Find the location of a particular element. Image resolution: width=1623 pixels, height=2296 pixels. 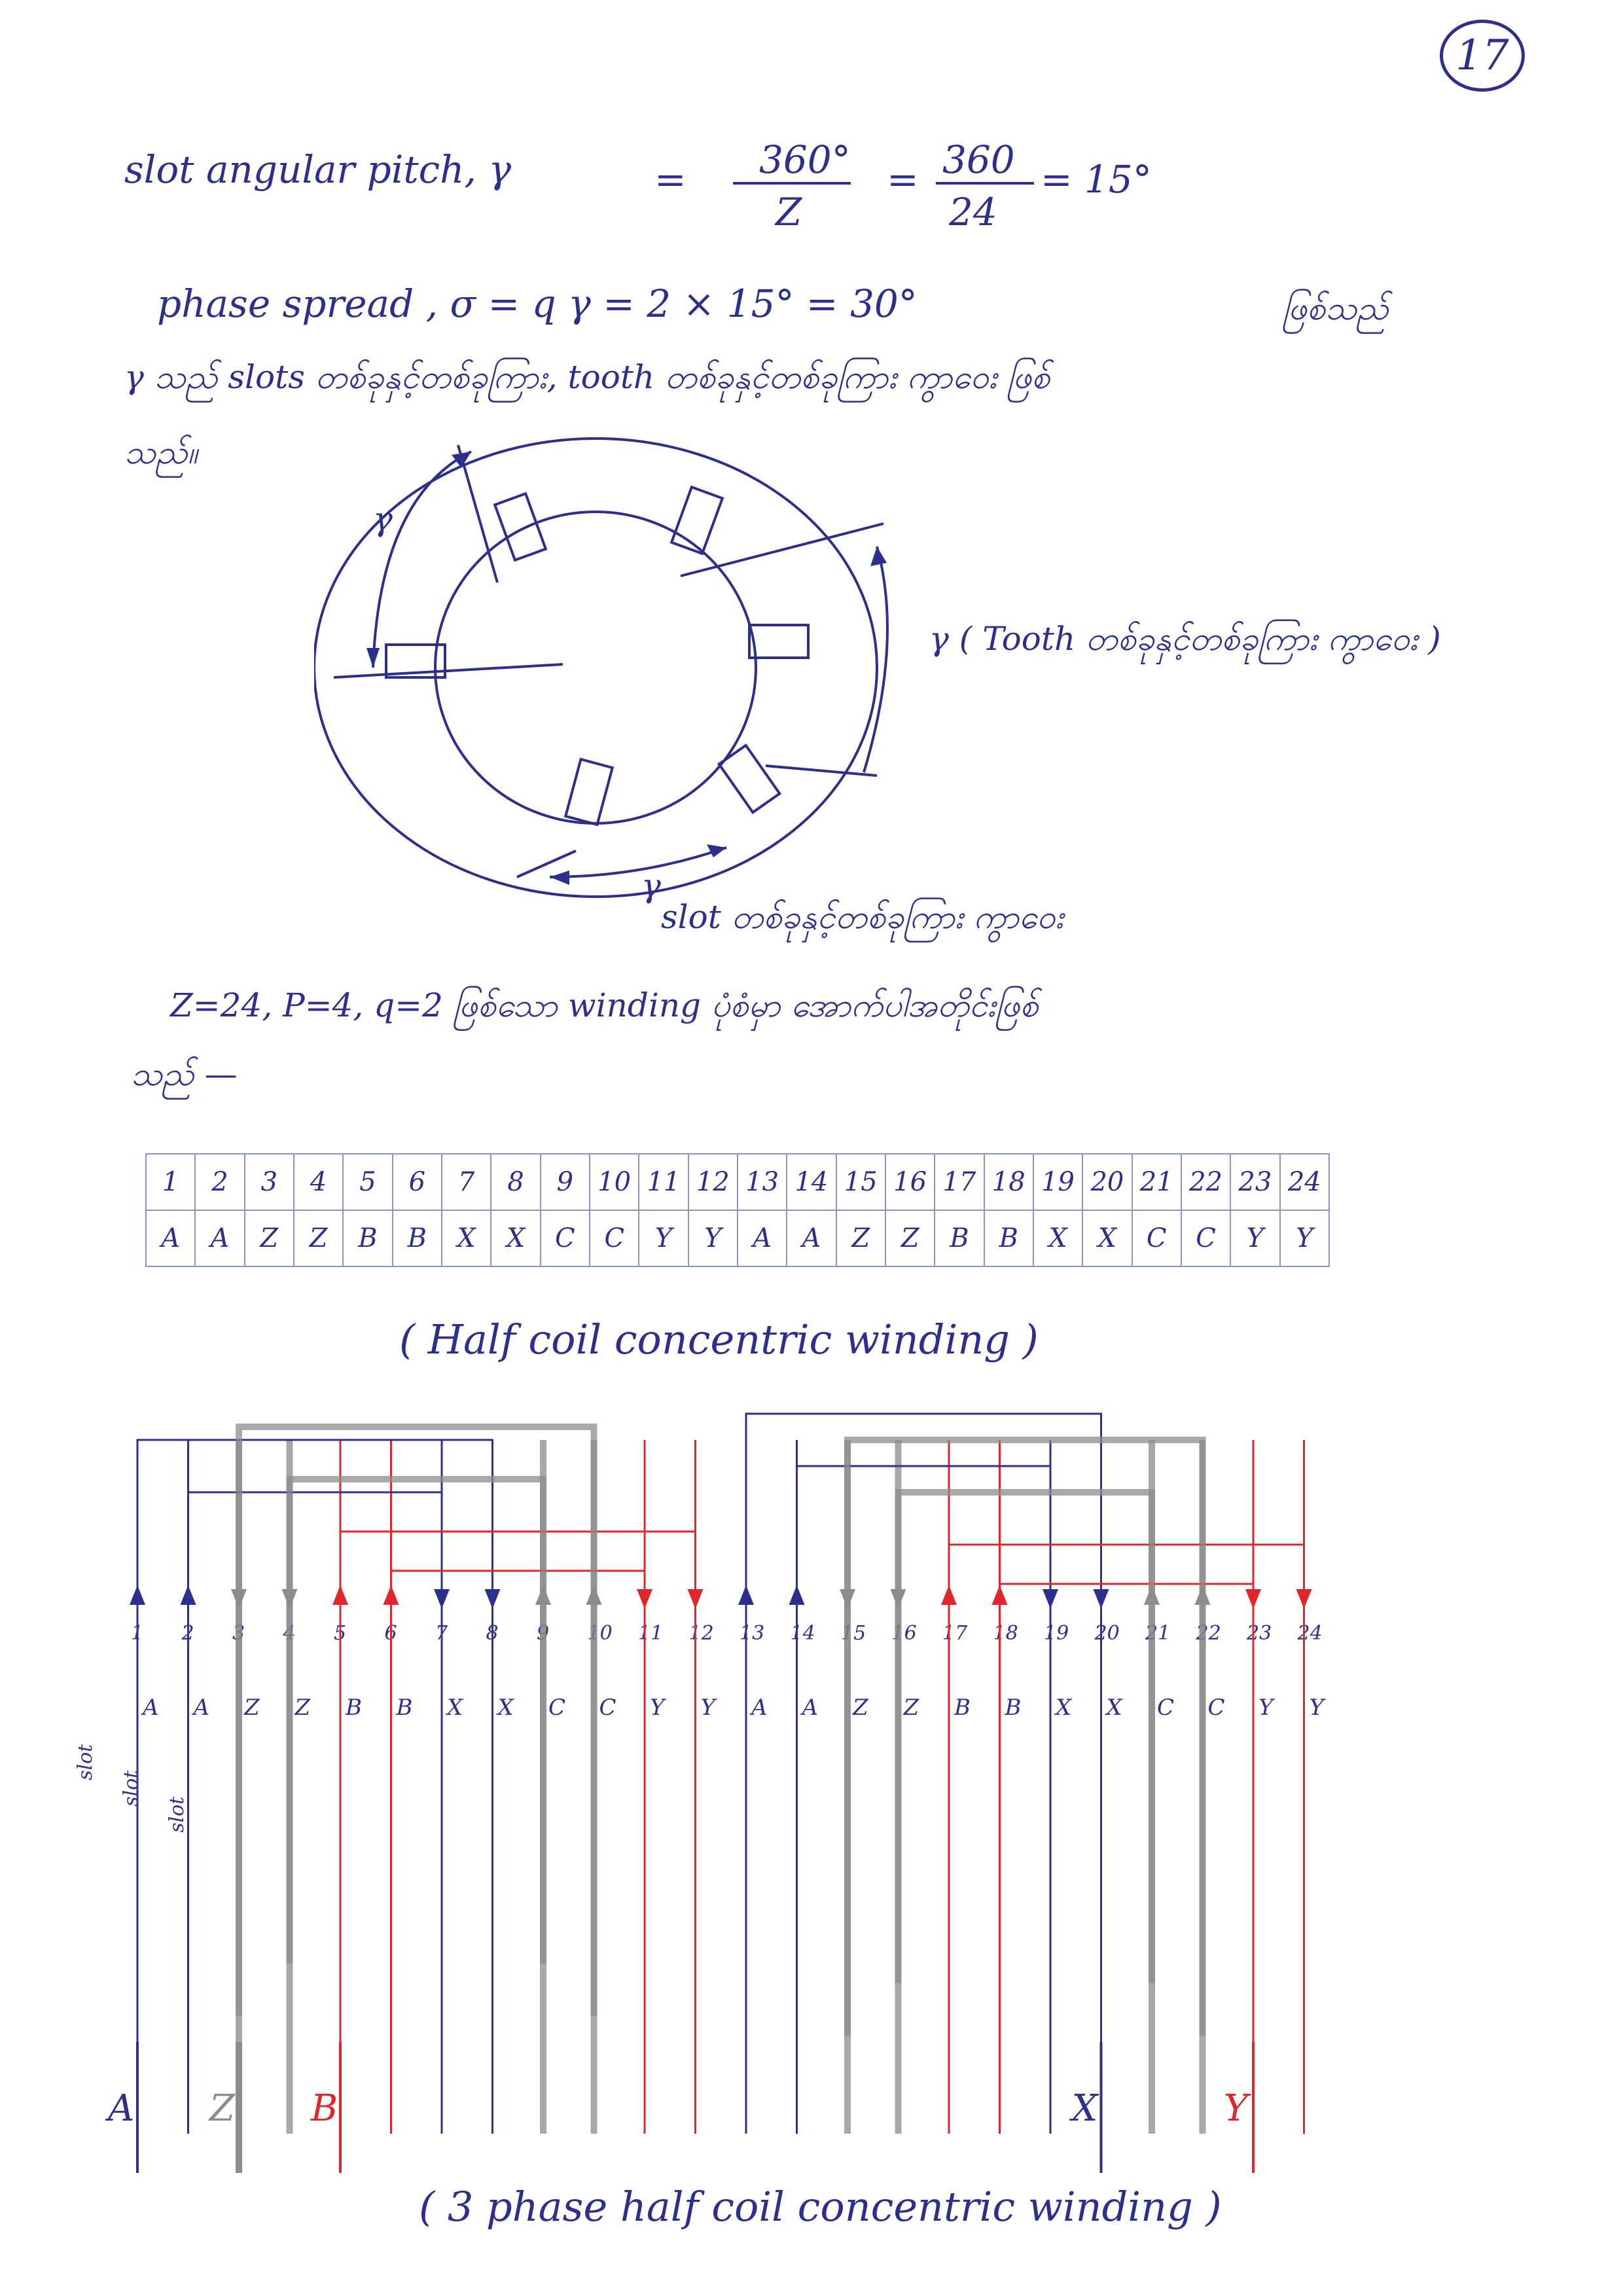

table-cell-slot: 9 is located at coordinates (564, 1182).